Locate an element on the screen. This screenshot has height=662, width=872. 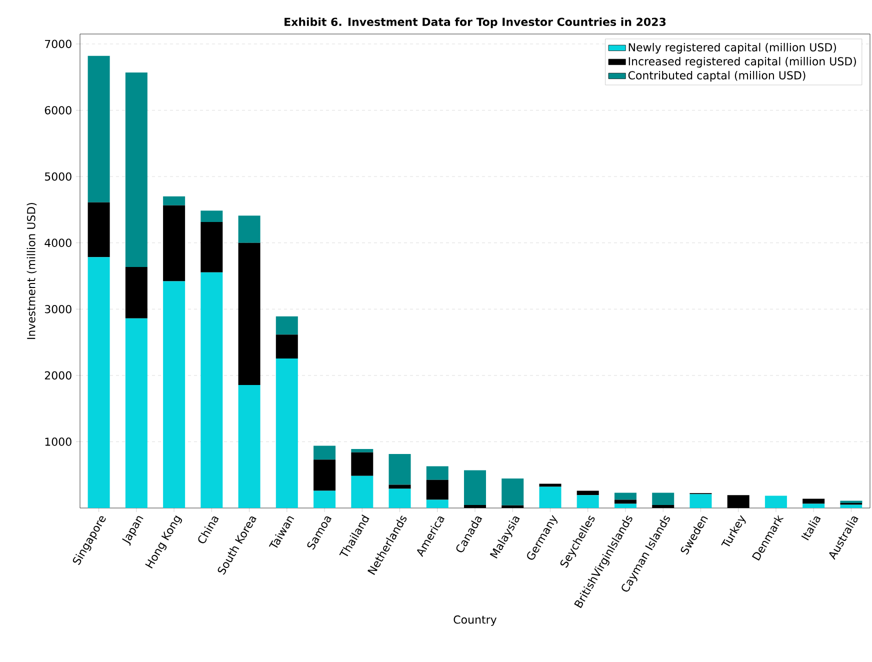
y-axis-title: Investment (million USD) is located at coordinates (31, 270).